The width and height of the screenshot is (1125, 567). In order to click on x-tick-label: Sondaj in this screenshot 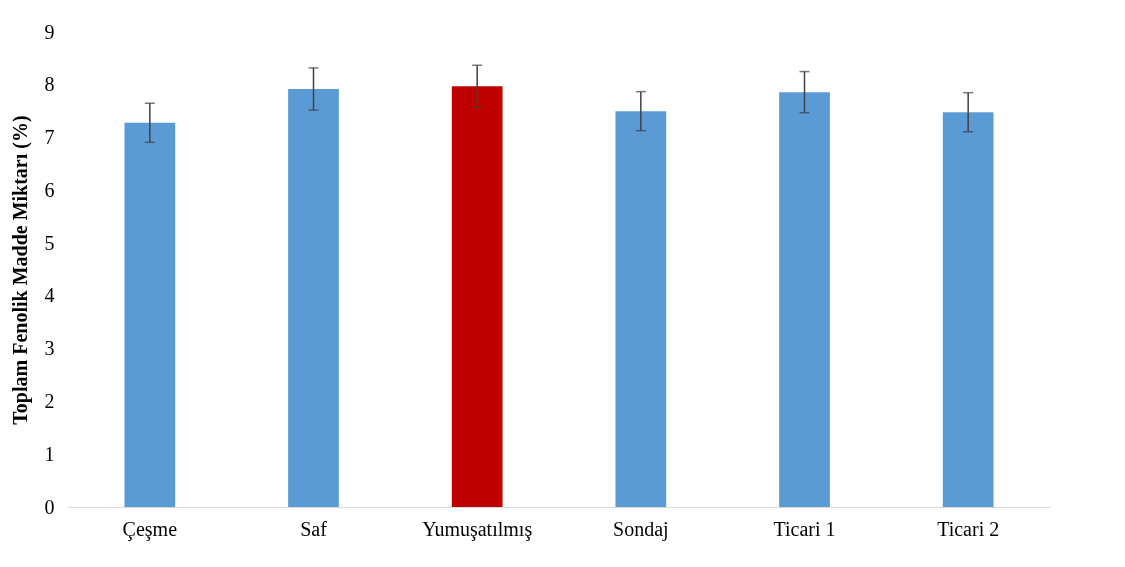, I will do `click(641, 529)`.